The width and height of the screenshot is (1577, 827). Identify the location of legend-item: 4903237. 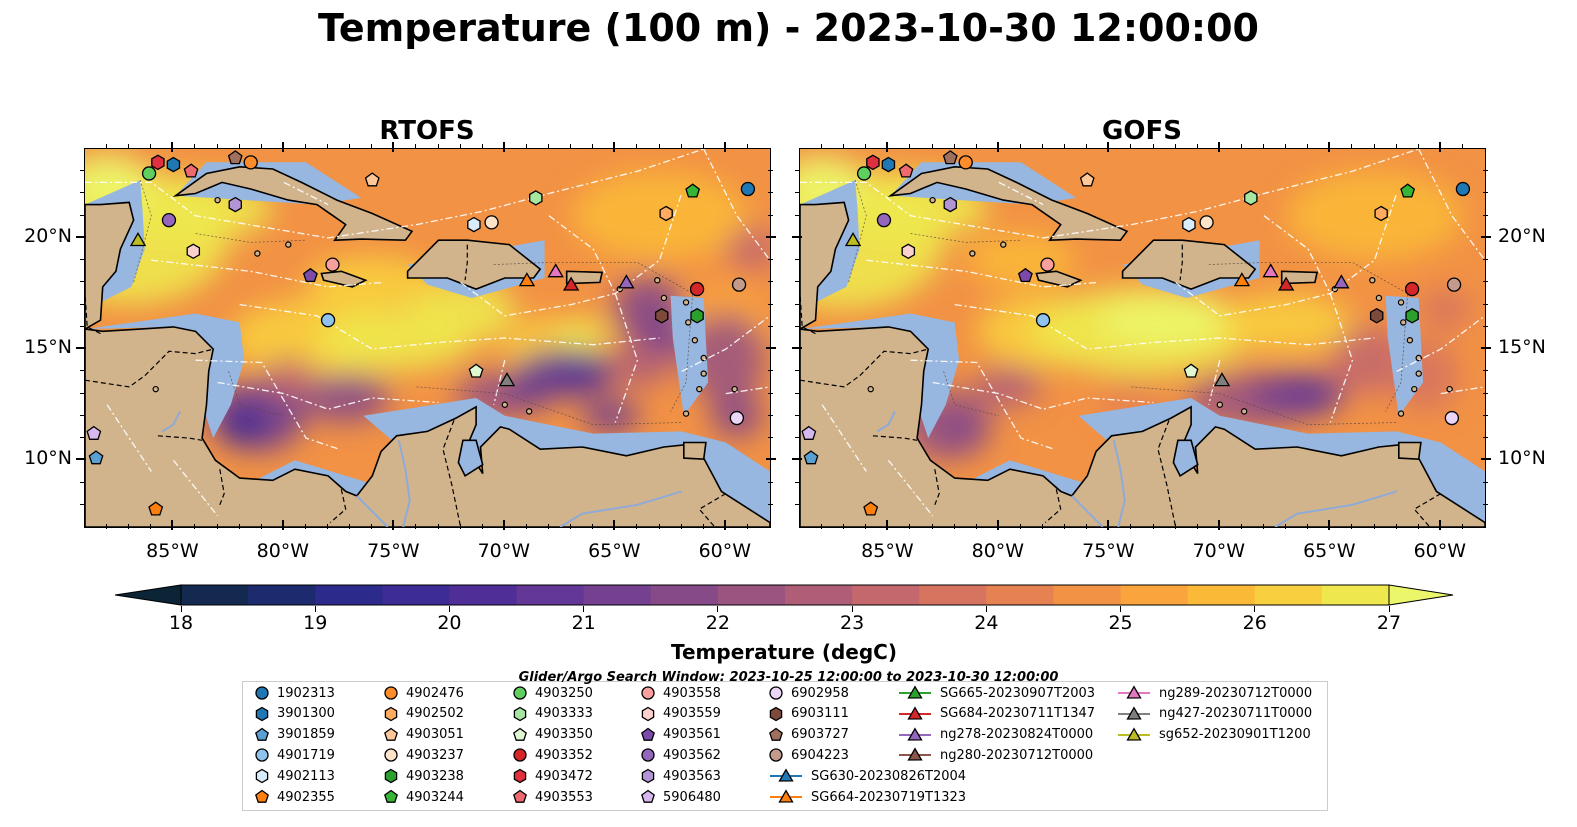
(424, 755).